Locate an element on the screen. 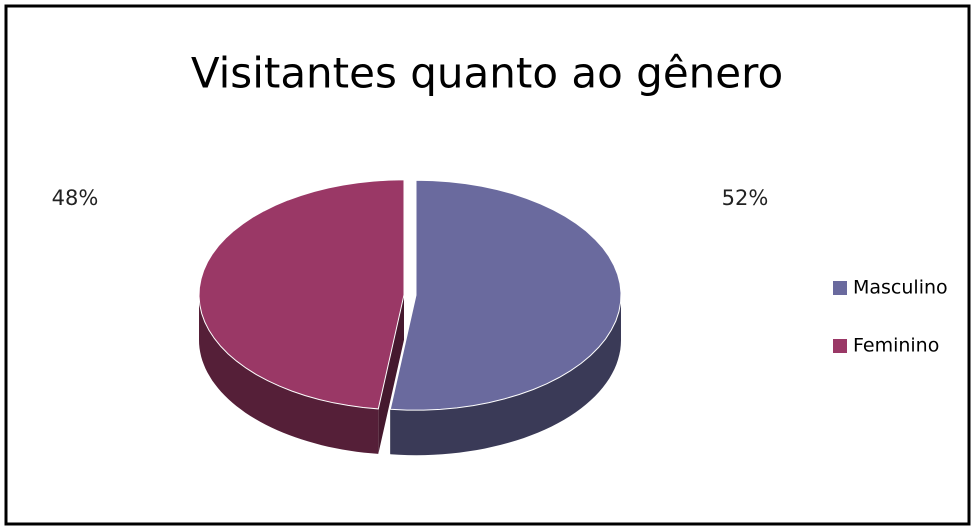 The image size is (975, 530). slice-wall is located at coordinates (391, 374).